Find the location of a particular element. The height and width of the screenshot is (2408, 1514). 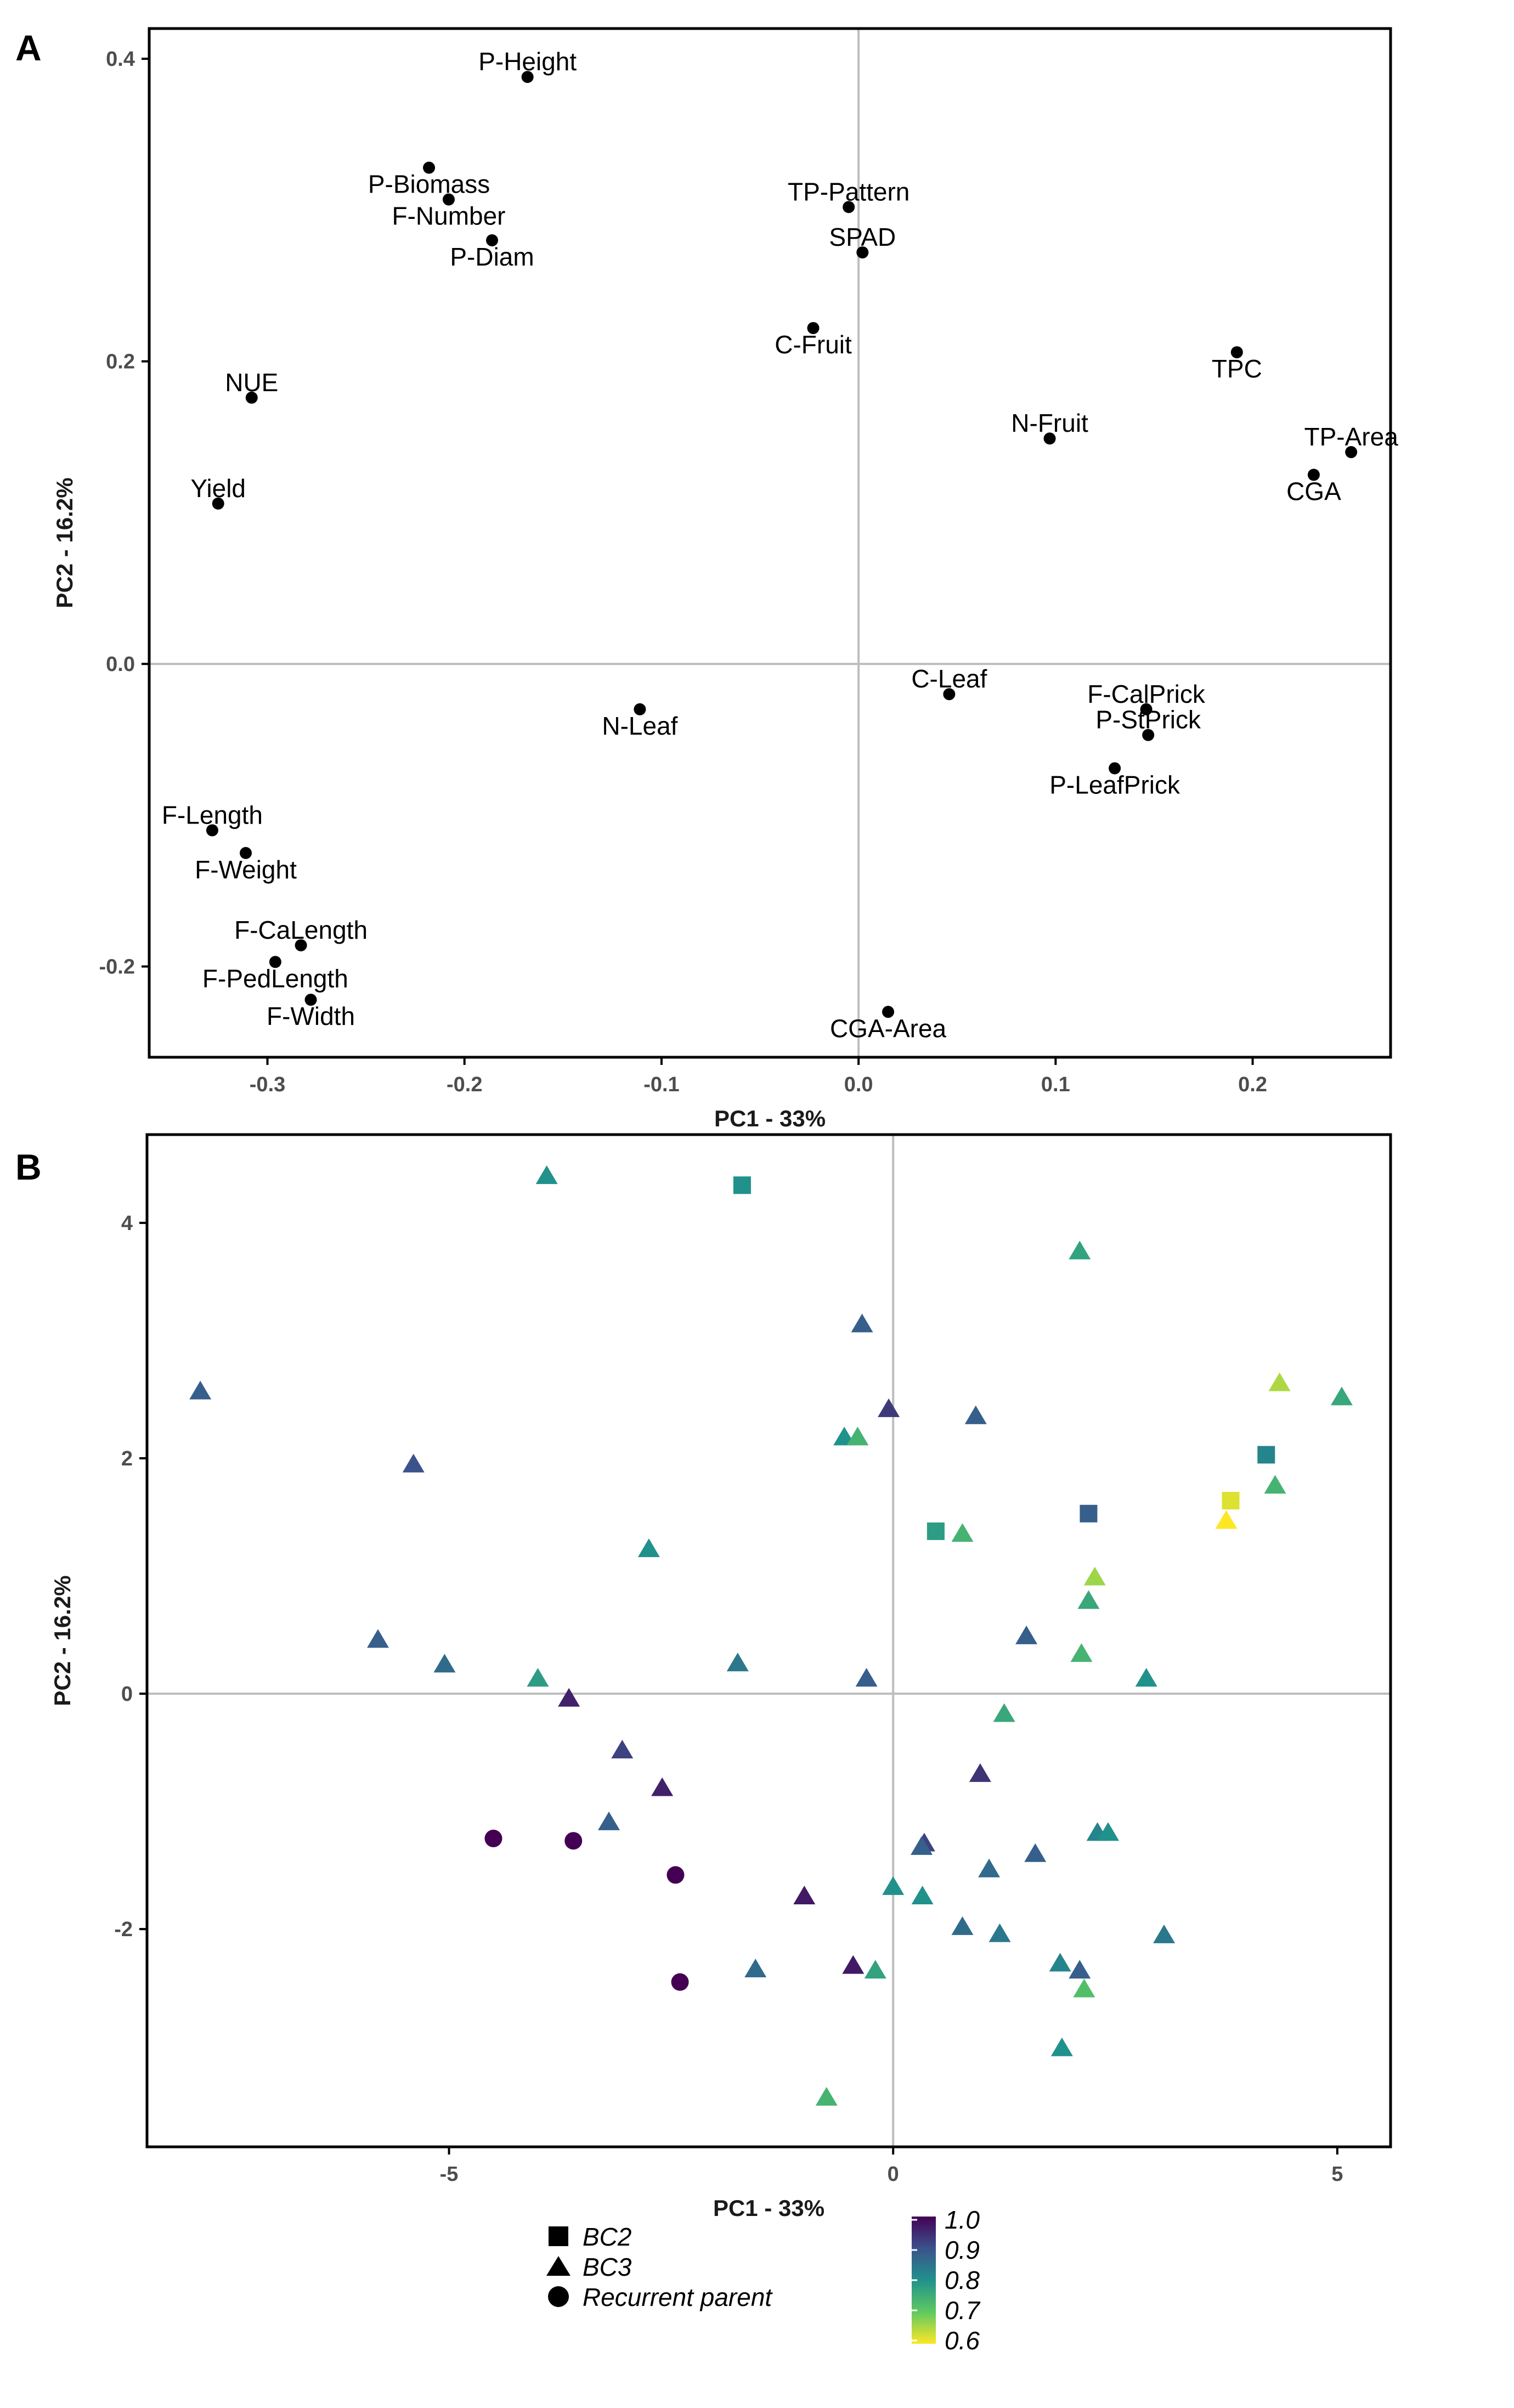

loading-label: C-Fruit is located at coordinates (813, 344).